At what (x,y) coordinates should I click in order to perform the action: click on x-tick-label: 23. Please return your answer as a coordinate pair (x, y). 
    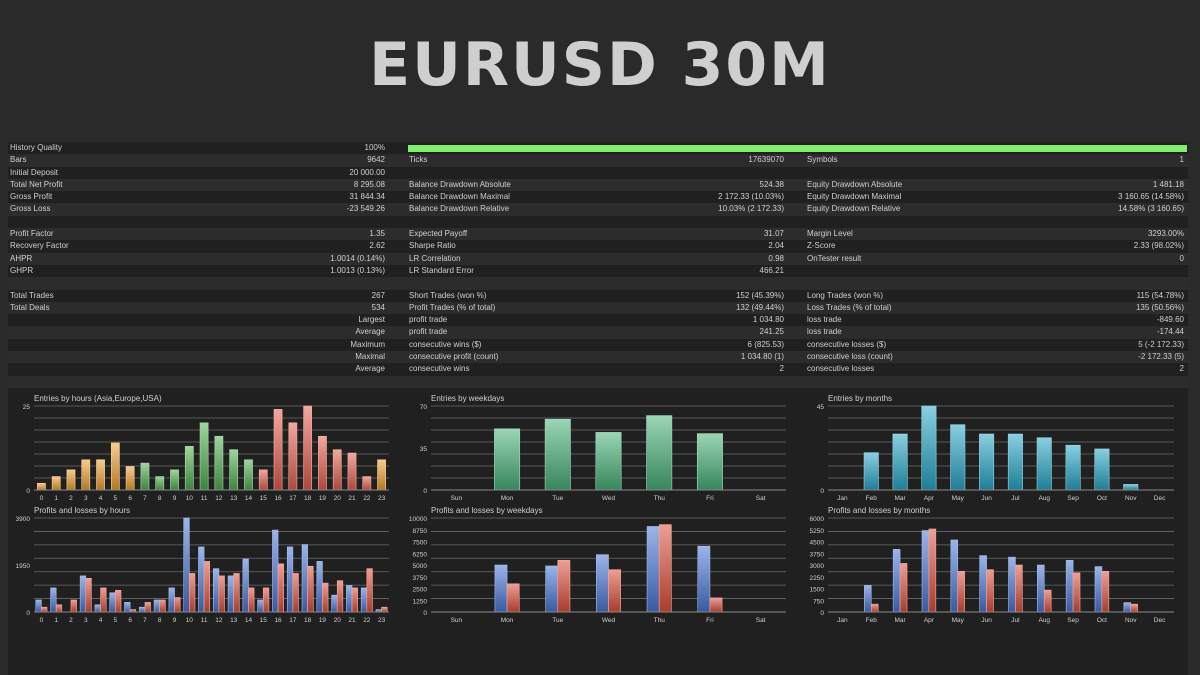
    Looking at the image, I should click on (382, 620).